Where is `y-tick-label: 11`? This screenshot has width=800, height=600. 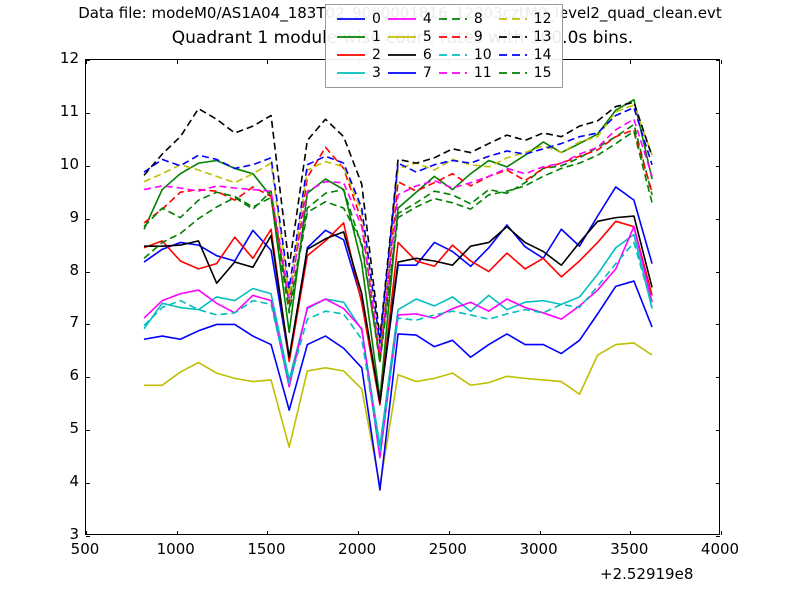 y-tick-label: 11 is located at coordinates (69, 110).